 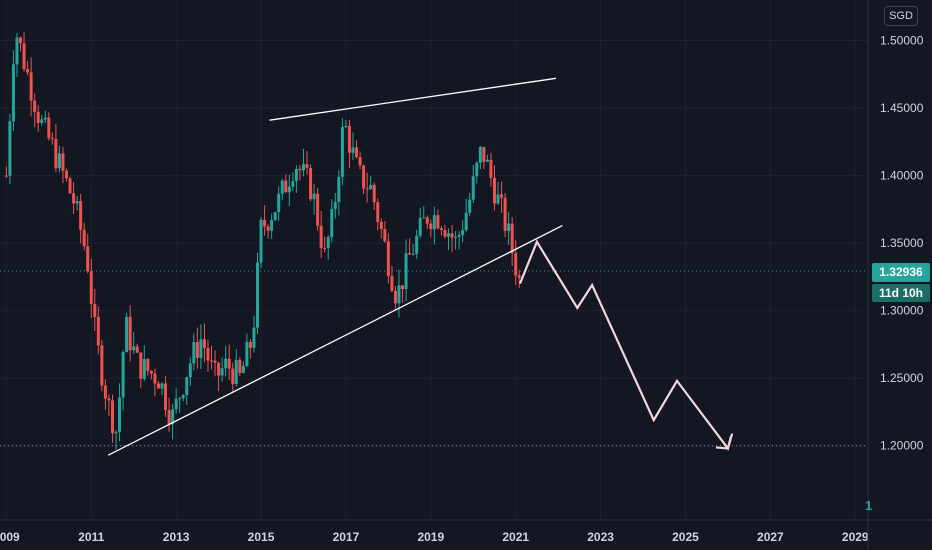 What do you see at coordinates (902, 176) in the screenshot?
I see `y-tick-label: 1.40000` at bounding box center [902, 176].